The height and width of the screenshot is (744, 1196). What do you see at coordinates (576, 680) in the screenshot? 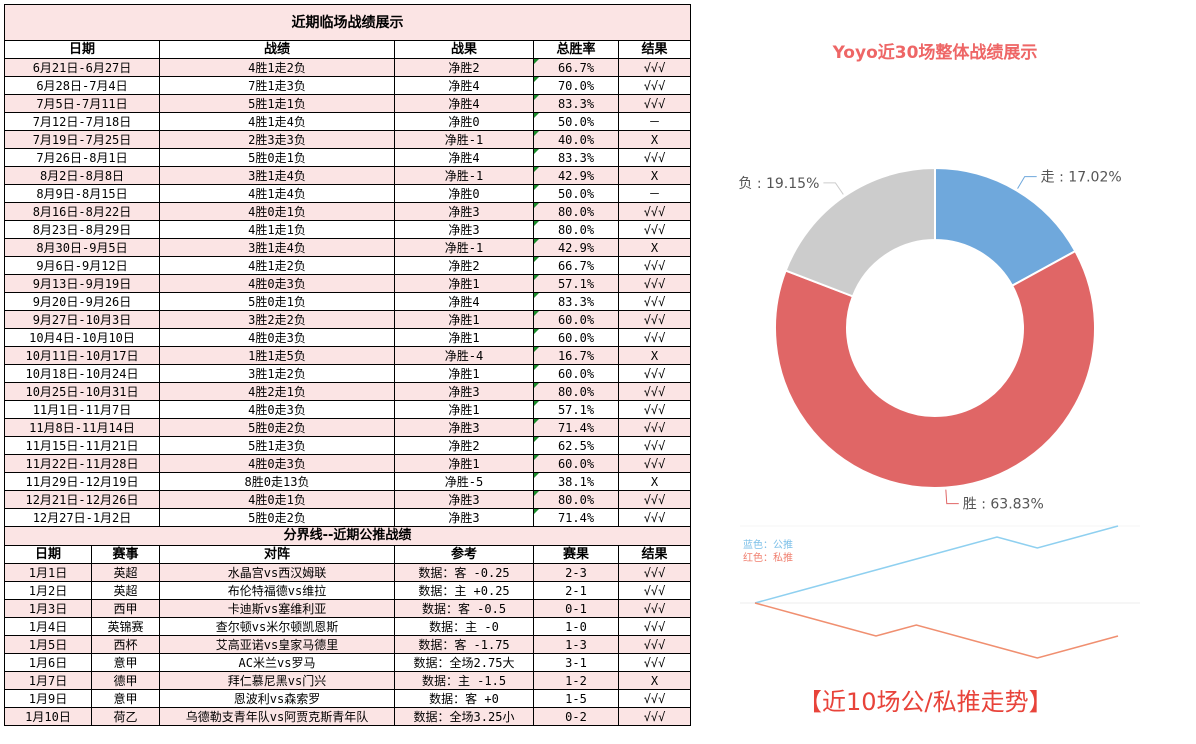
I see `match-score: 1-2` at bounding box center [576, 680].